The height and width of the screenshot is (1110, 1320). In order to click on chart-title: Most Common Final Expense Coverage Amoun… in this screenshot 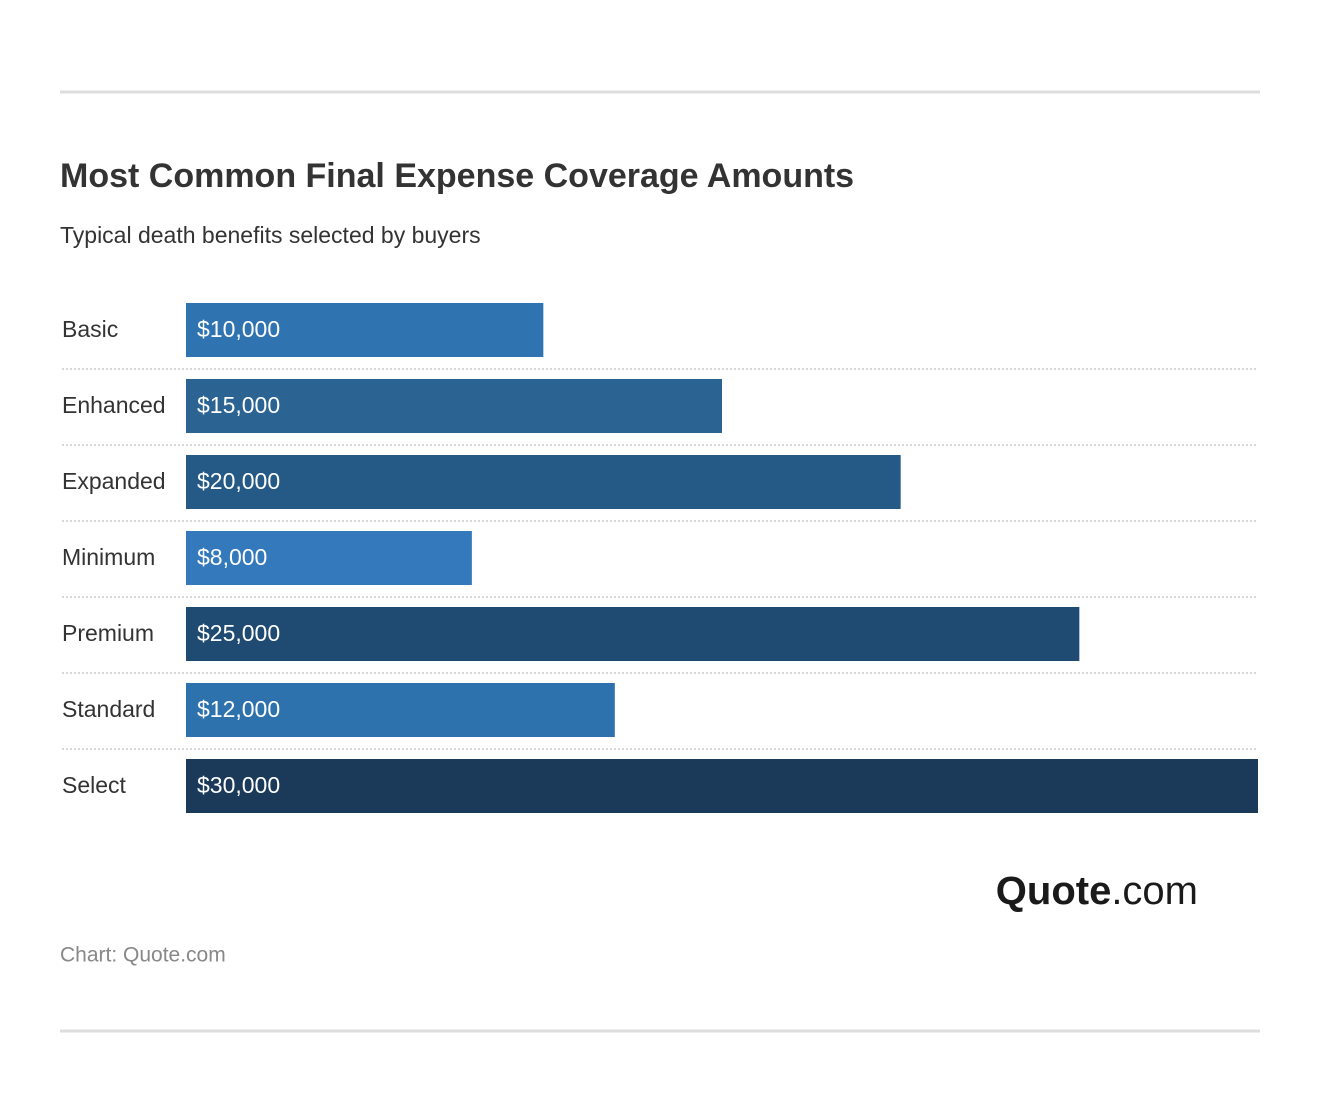, I will do `click(457, 176)`.